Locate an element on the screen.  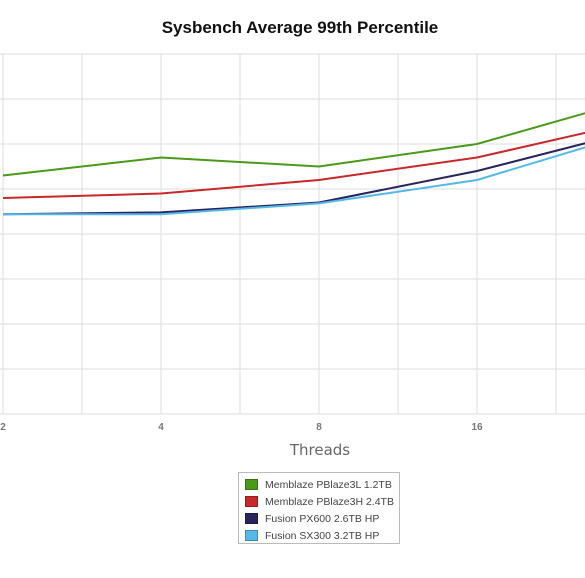
legend-label: Memblaze PBlaze3H 2.4TB is located at coordinates (329, 501).